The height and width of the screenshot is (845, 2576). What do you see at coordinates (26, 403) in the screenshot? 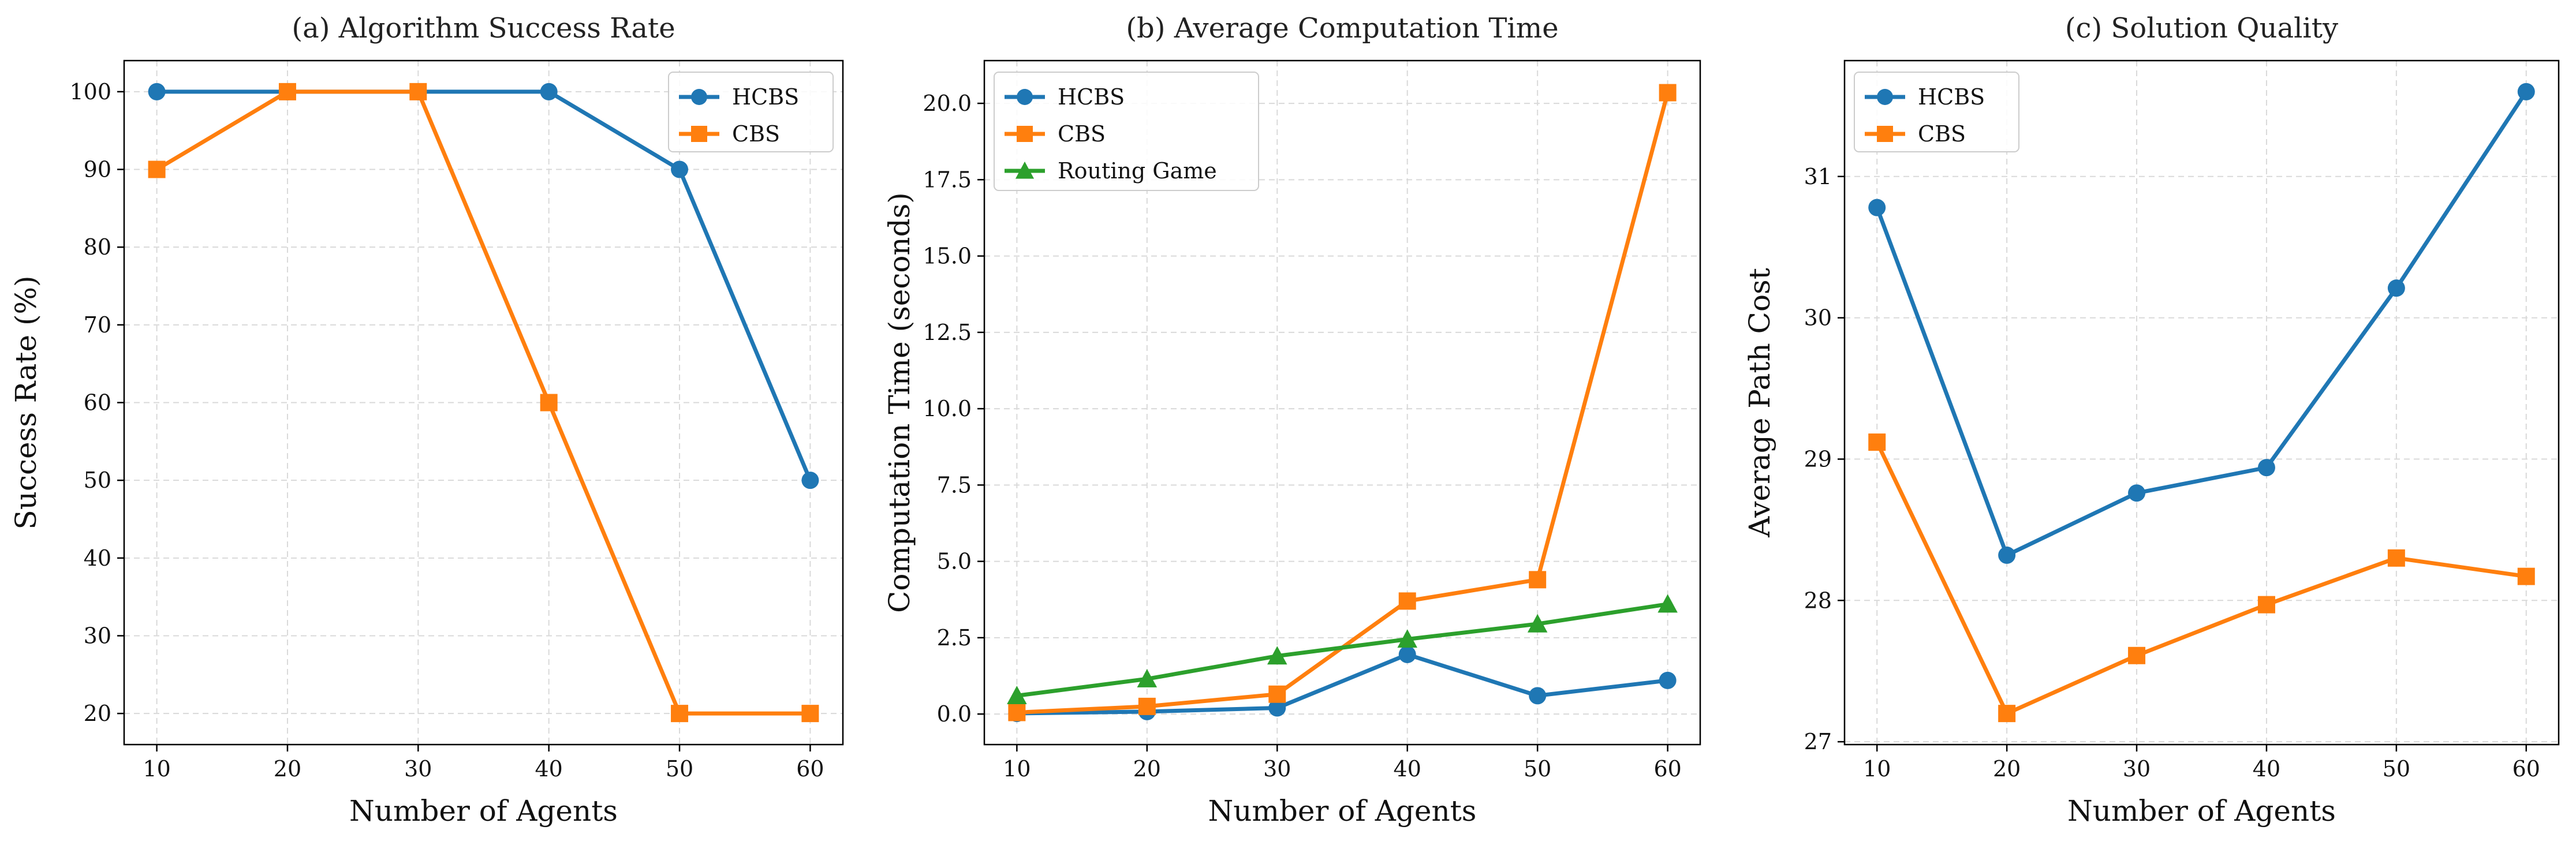
I see `chart-a-ylabel: Success Rate (%)` at bounding box center [26, 403].